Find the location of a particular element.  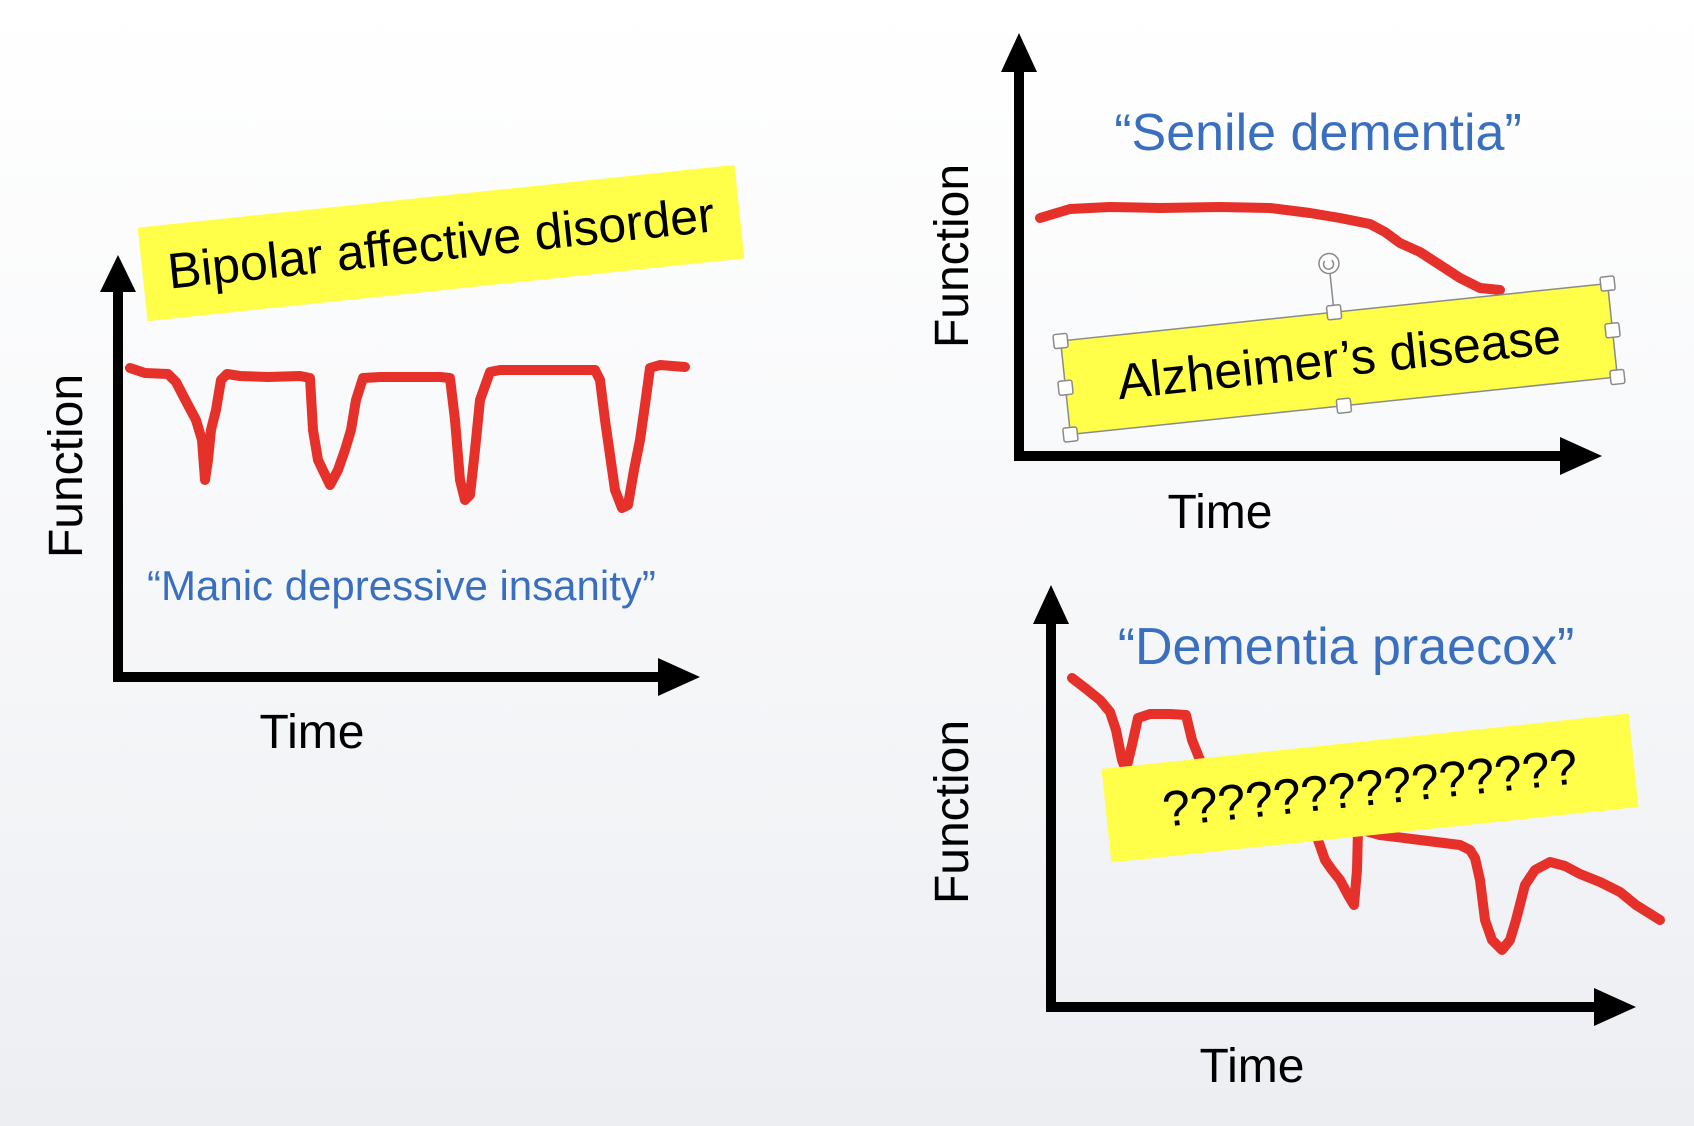

sticker-praecox: ??????????????? is located at coordinates (1370, 788).